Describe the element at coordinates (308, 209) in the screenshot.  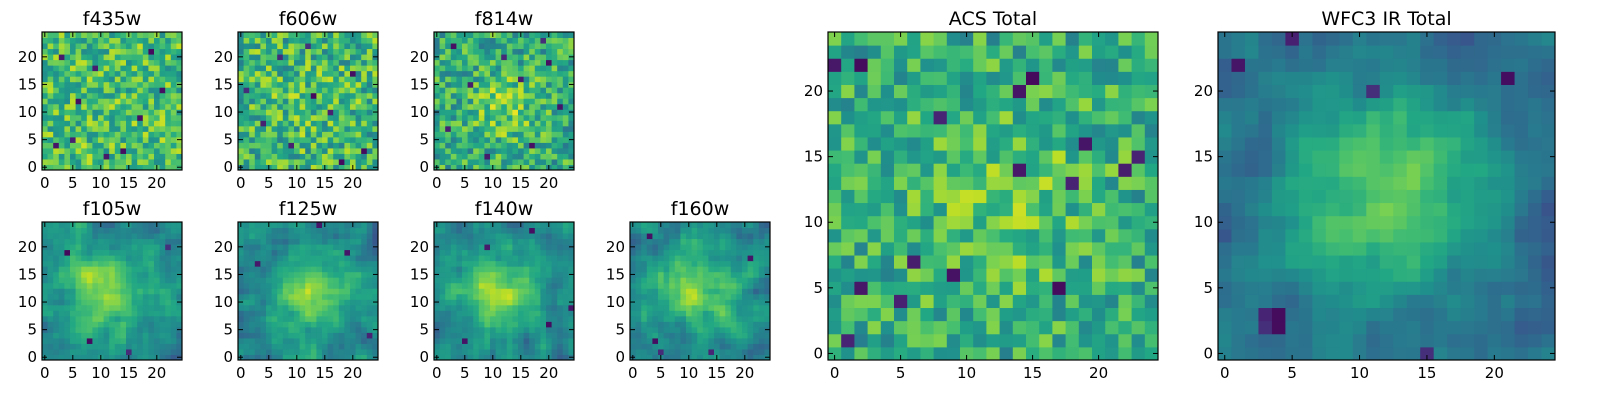
I see `panel-title: f125w` at that location.